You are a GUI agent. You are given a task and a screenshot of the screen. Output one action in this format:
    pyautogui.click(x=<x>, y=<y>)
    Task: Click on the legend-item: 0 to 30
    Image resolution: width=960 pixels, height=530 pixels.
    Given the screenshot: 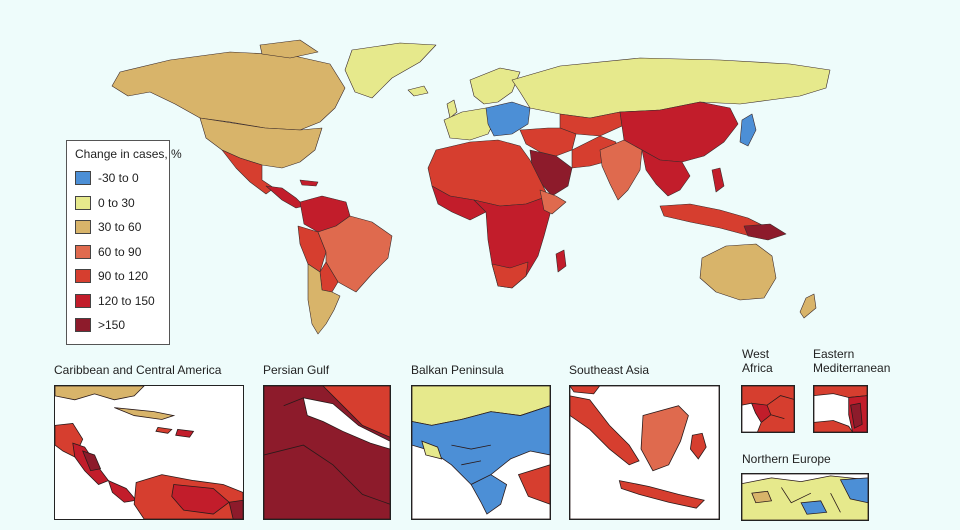 What is the action you would take?
    pyautogui.click(x=118, y=203)
    